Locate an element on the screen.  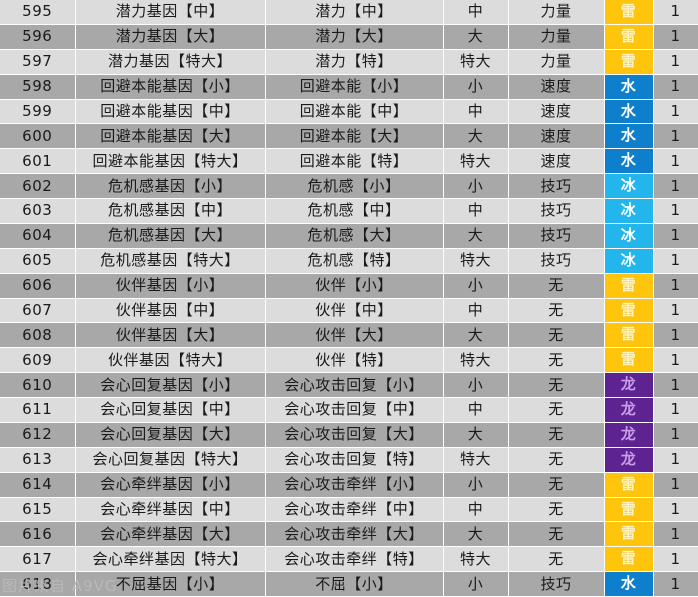
cell-skill-name: 伙伴【小】 is located at coordinates (354, 286).